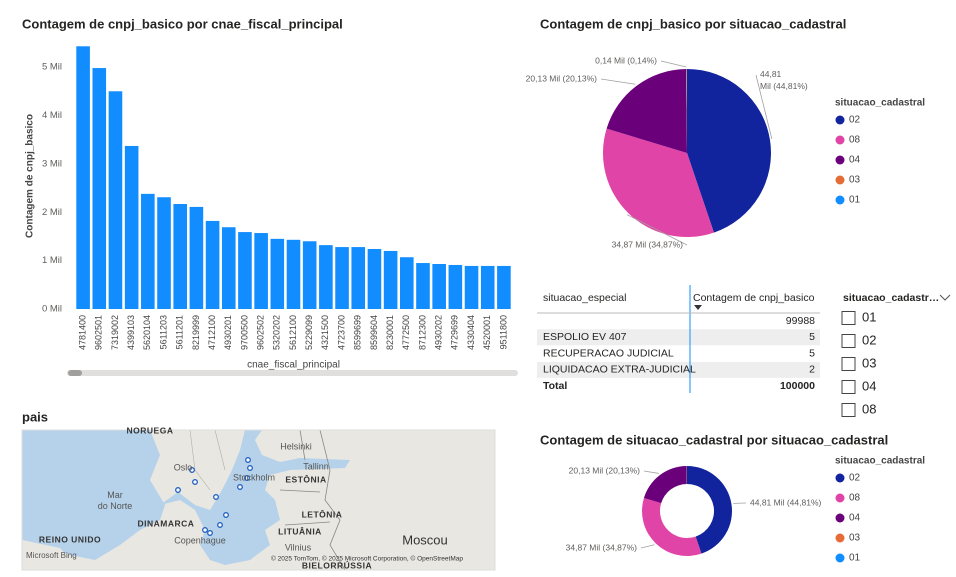  Describe the element at coordinates (296, 446) in the screenshot. I see `map-label: Helsinki` at that location.